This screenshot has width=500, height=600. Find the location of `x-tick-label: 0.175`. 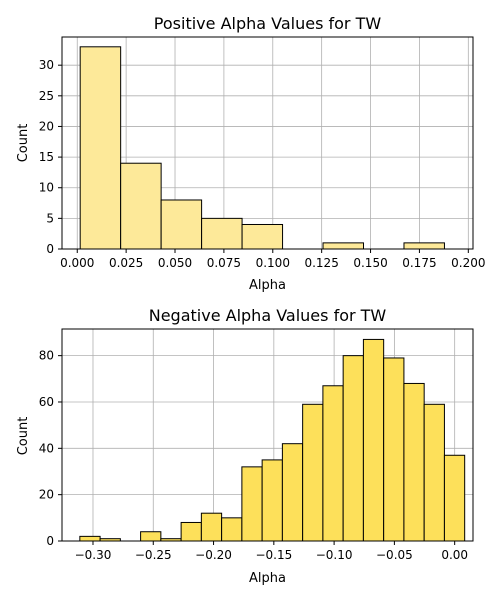

x-tick-label: 0.175 is located at coordinates (419, 263).